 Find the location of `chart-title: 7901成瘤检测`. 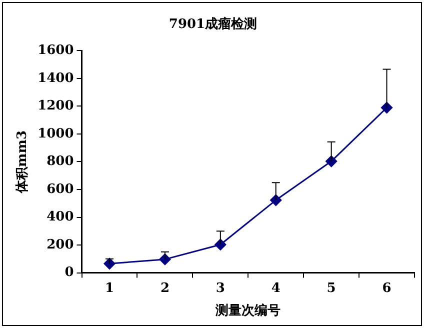

chart-title: 7901成瘤检测 is located at coordinates (213, 24).